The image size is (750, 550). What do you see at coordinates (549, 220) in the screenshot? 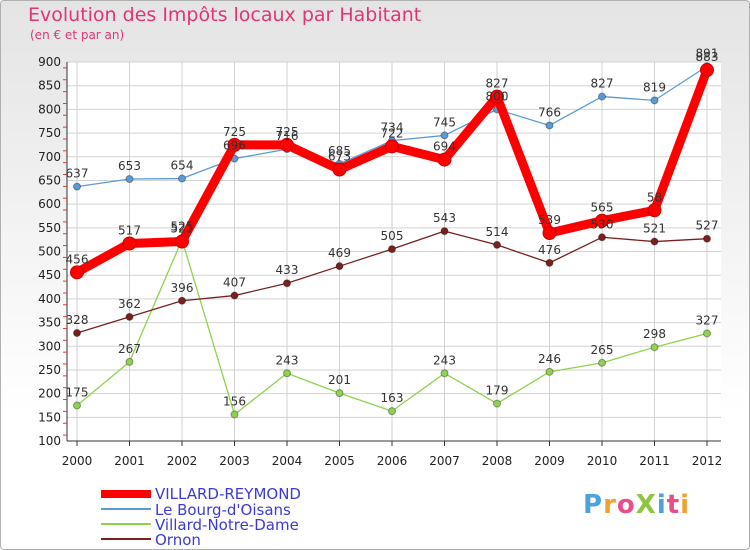
I see `data-label-villard-reymond-2009: 539` at bounding box center [549, 220].